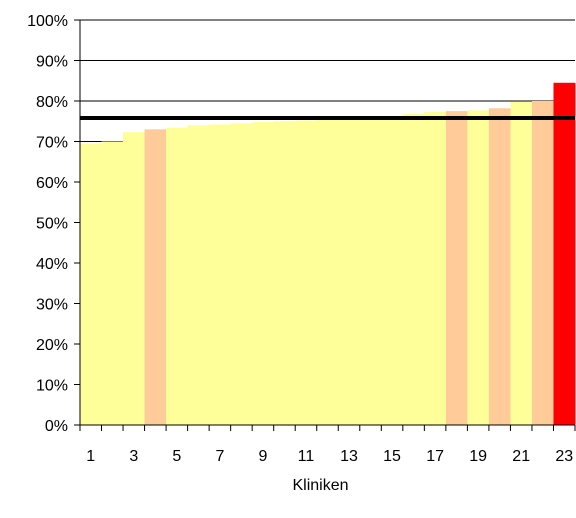 Image resolution: width=576 pixels, height=518 pixels. Describe the element at coordinates (52, 102) in the screenshot. I see `y-tick-label: 80%` at that location.